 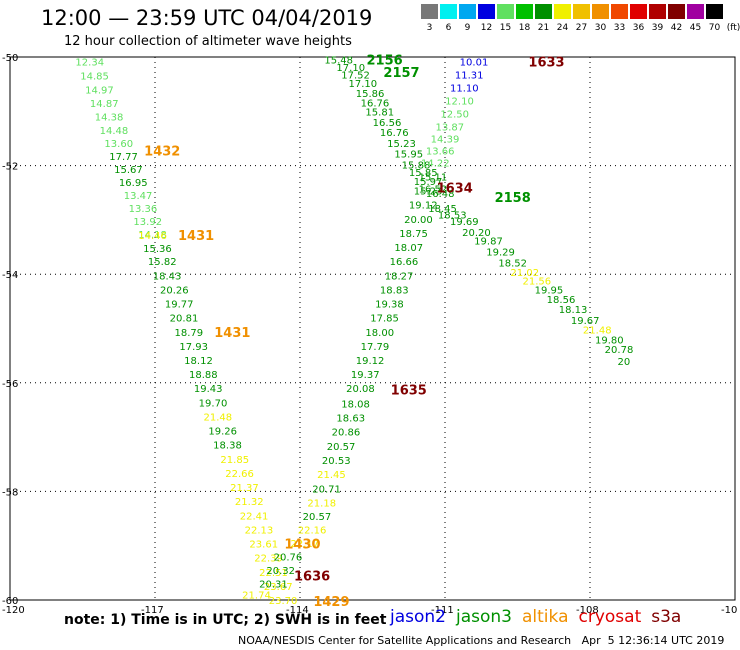 I want to click on wave-height-value: 20.76, so click(x=288, y=558).